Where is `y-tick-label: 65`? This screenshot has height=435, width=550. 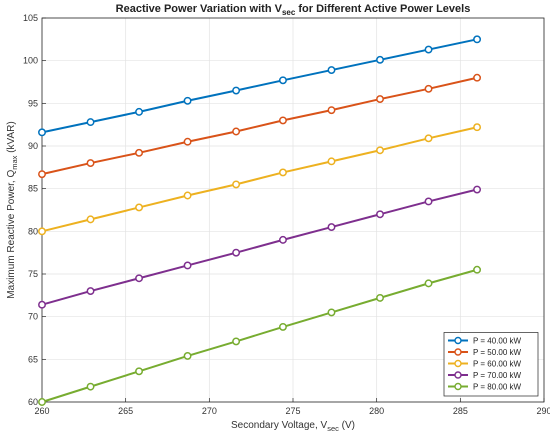 y-tick-label: 65 is located at coordinates (33, 359).